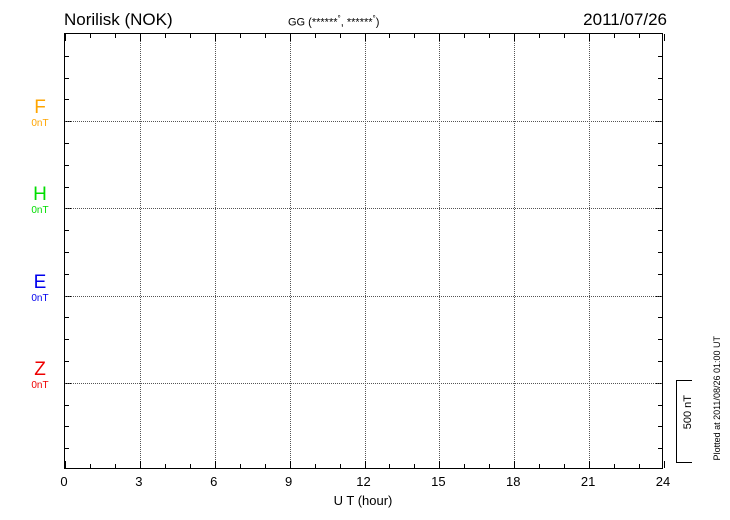 The width and height of the screenshot is (730, 520). I want to click on x-axis-tick-label: 24, so click(663, 481).